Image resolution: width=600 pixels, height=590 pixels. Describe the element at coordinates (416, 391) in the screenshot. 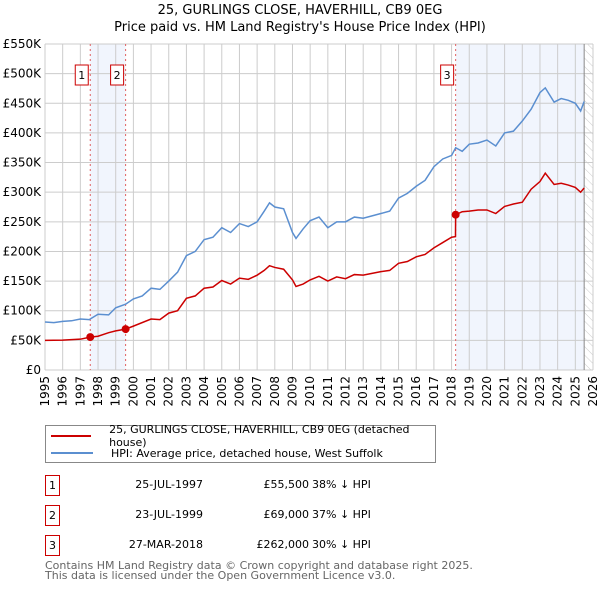

I see `x-tick-label: 2016` at that location.